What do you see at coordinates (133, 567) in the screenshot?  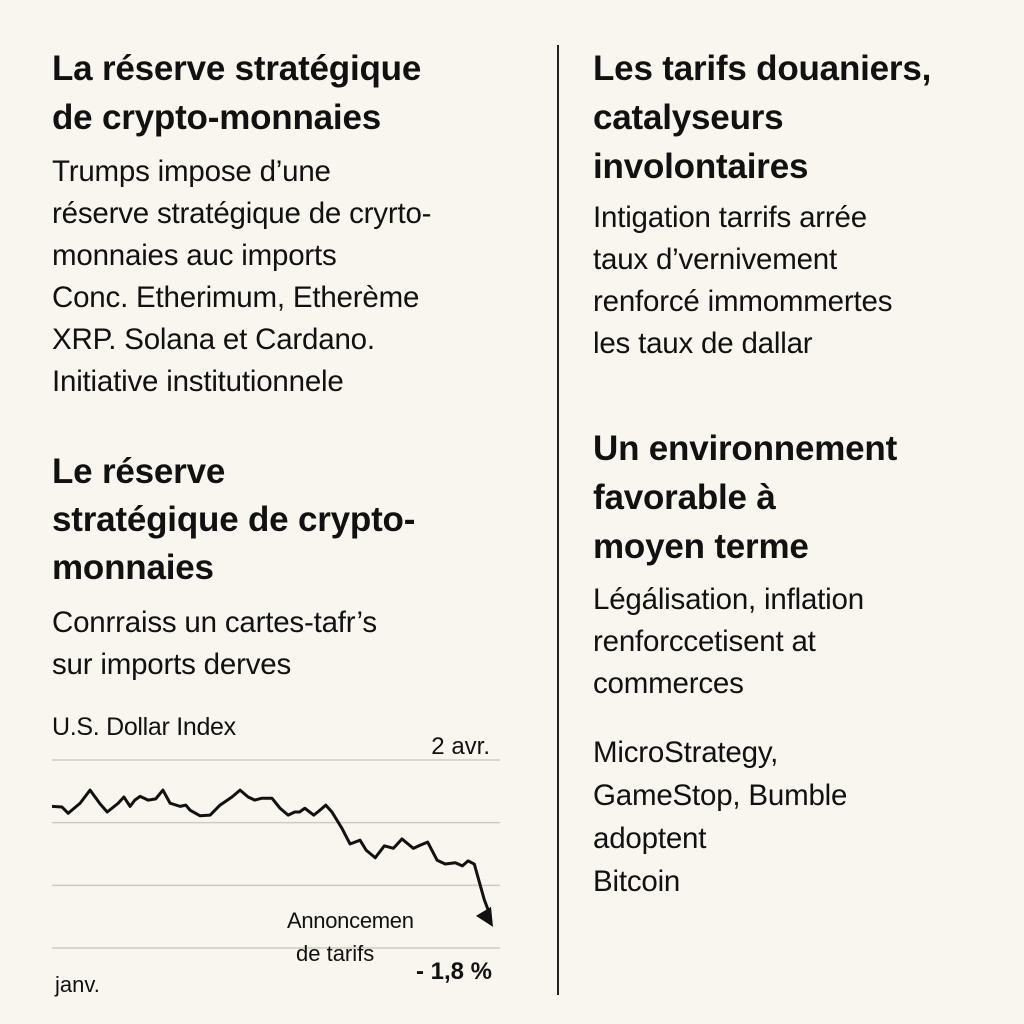 I see `heading-line: monnaies` at bounding box center [133, 567].